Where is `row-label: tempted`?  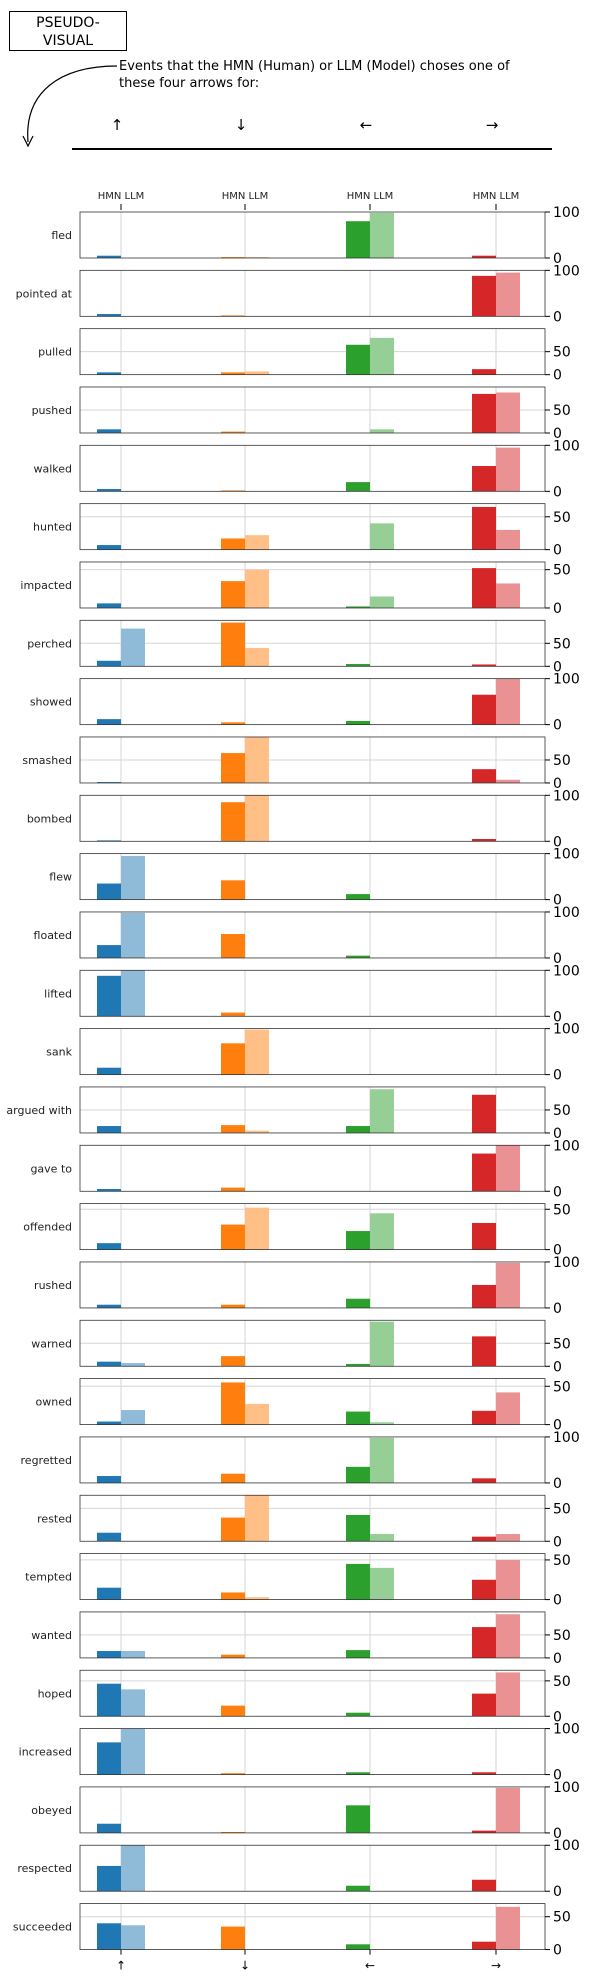
row-label: tempted is located at coordinates (48, 1577).